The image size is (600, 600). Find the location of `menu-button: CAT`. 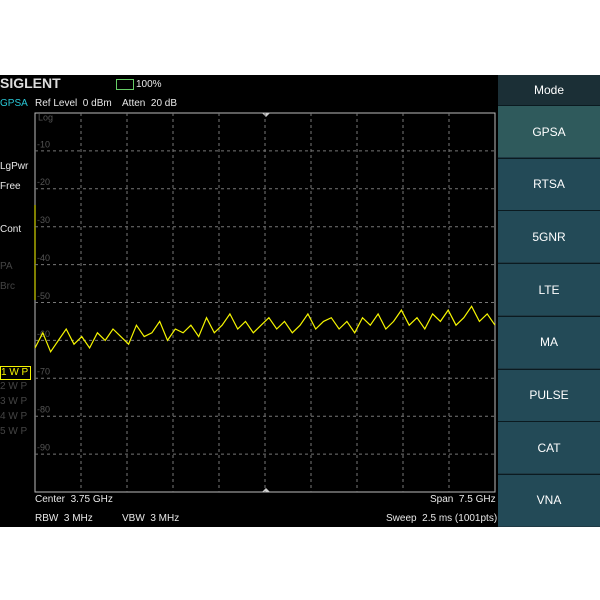

menu-button: CAT is located at coordinates (549, 447).